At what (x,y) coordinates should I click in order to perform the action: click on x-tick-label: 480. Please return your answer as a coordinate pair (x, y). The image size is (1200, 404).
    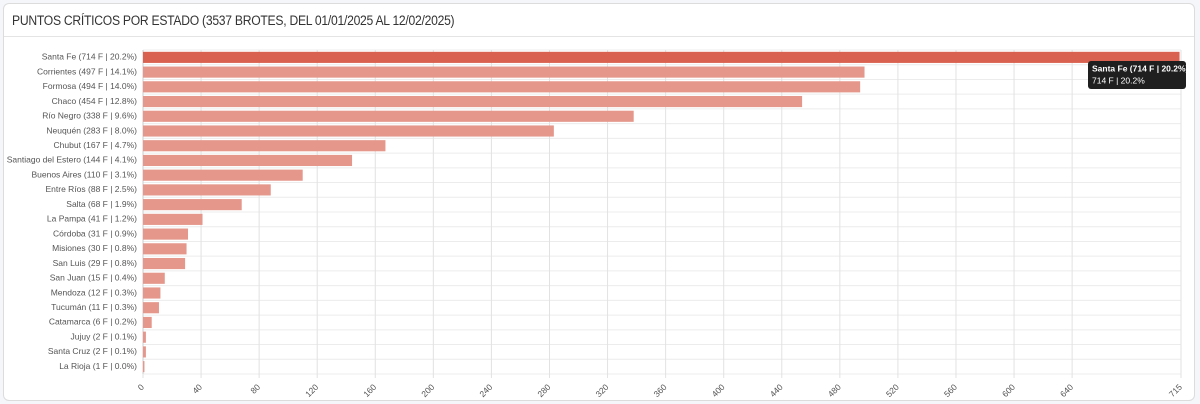
    Looking at the image, I should click on (834, 390).